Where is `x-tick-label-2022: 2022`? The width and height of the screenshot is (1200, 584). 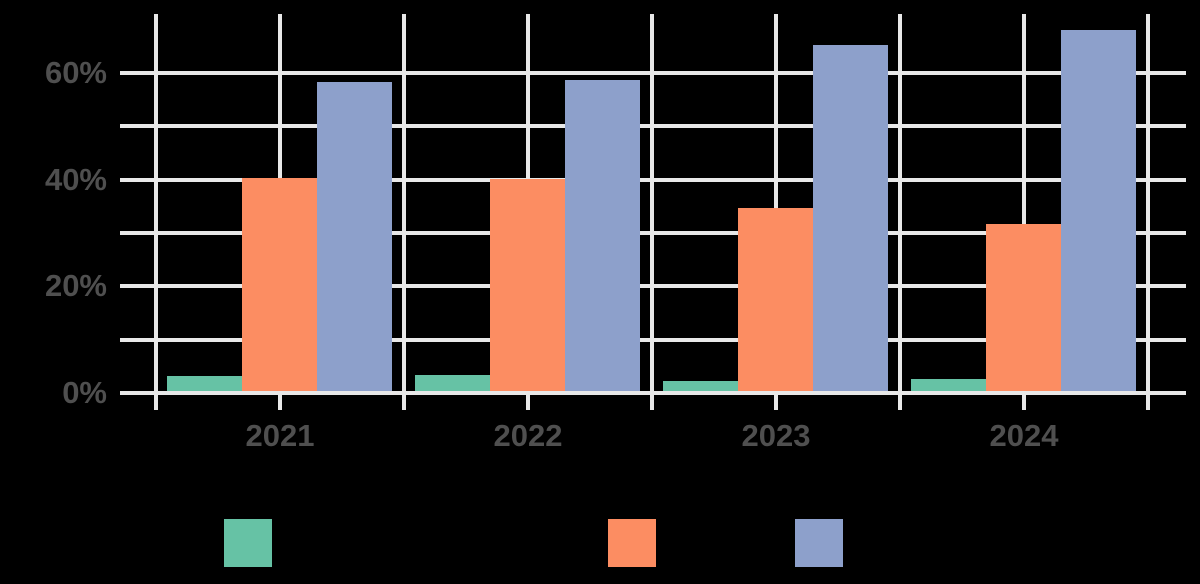
x-tick-label-2022: 2022 is located at coordinates (528, 435).